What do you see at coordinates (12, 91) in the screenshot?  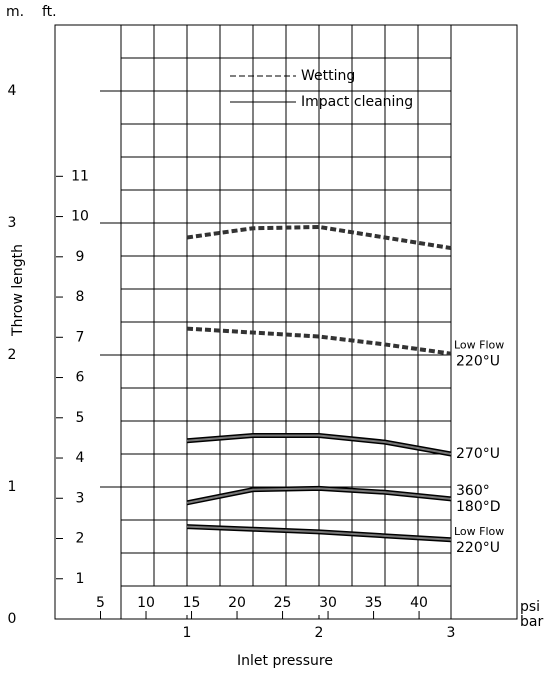 I see `y-tick-label: 4` at bounding box center [12, 91].